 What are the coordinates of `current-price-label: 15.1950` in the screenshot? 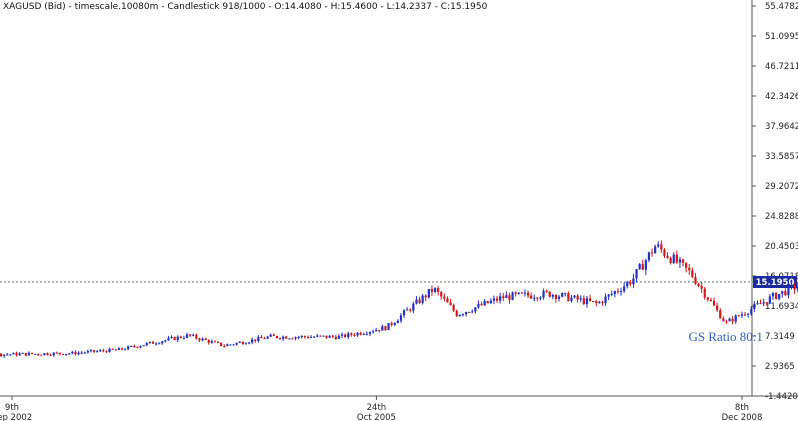 It's located at (775, 283).